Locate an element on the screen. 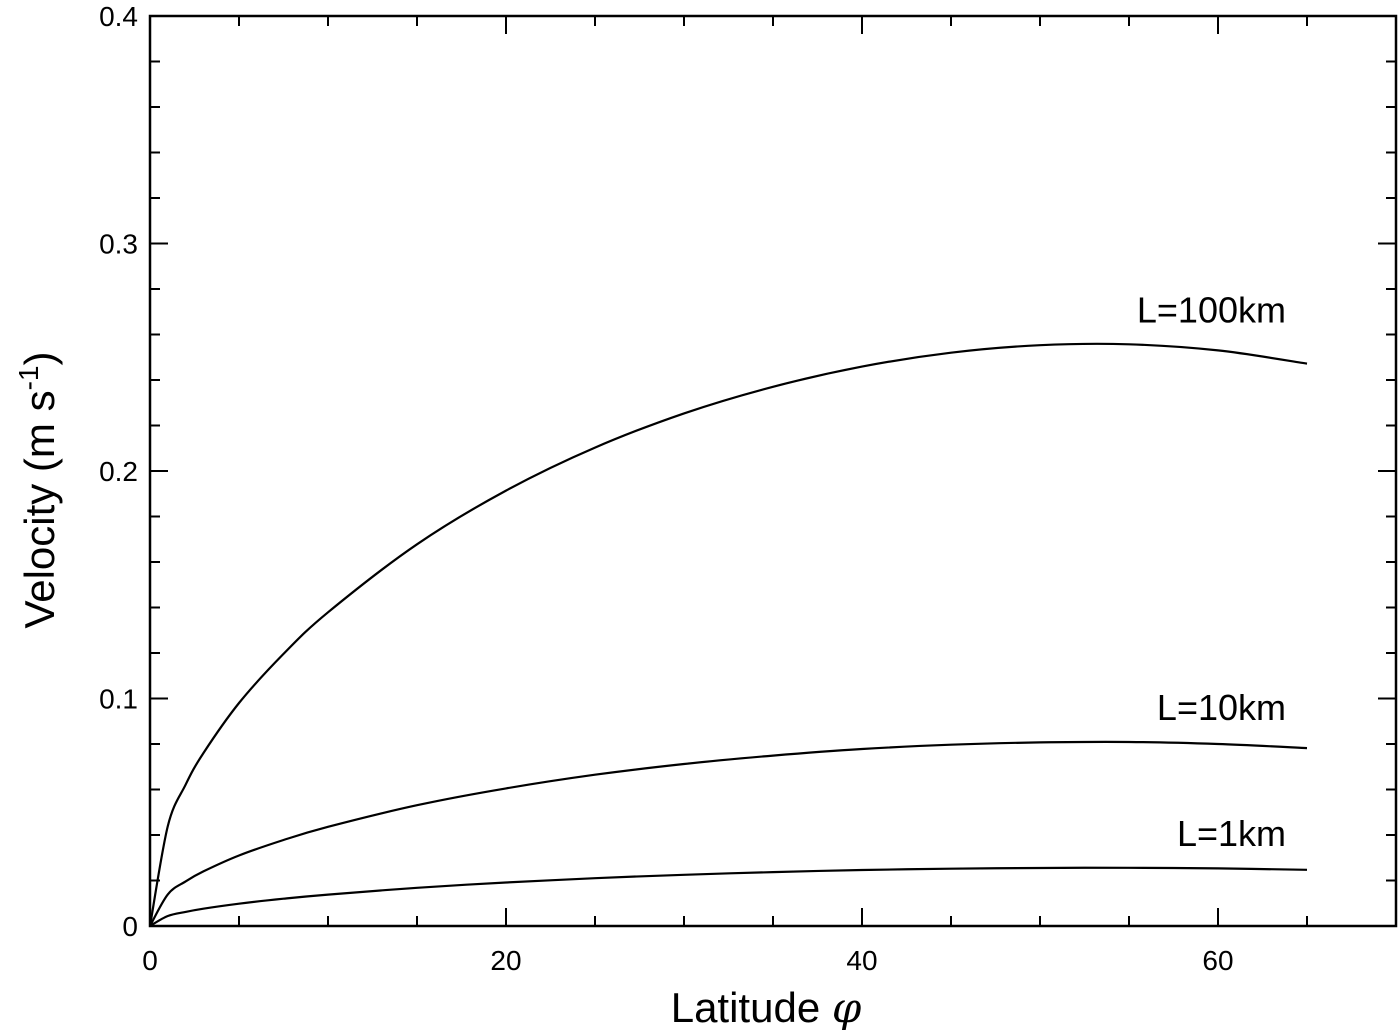  y-tick-label: 0.2 is located at coordinates (118, 471).